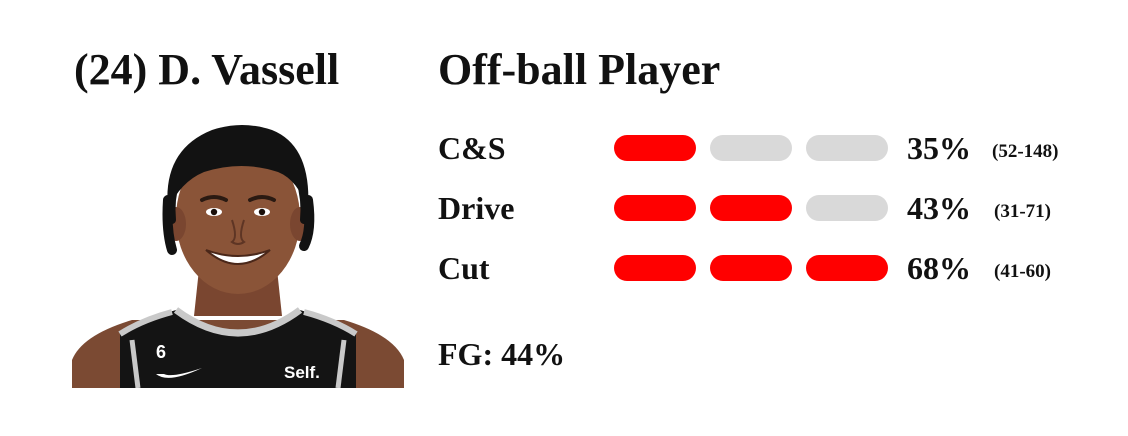 This screenshot has width=1128, height=436. Describe the element at coordinates (302, 372) in the screenshot. I see `jersey-sponsor: Self.` at that location.